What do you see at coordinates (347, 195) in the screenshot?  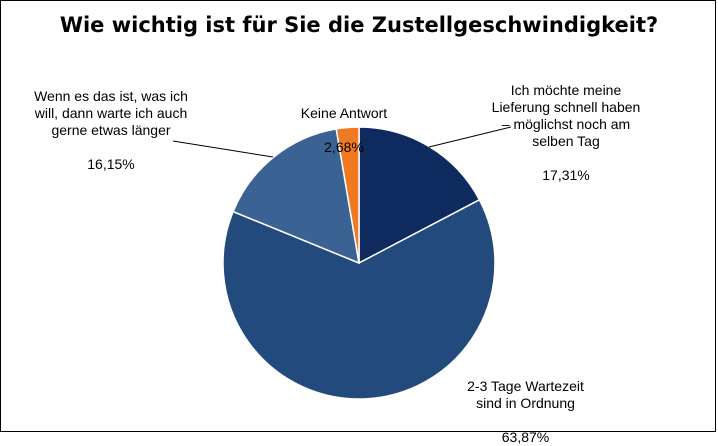 I see `pie-slice-no-answer` at bounding box center [347, 195].